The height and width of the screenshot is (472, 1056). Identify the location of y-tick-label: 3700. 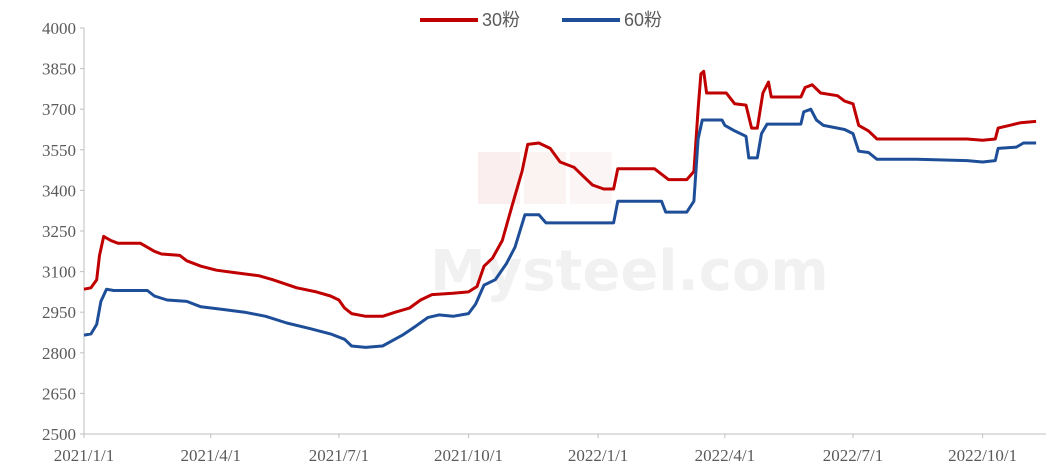
(59, 109).